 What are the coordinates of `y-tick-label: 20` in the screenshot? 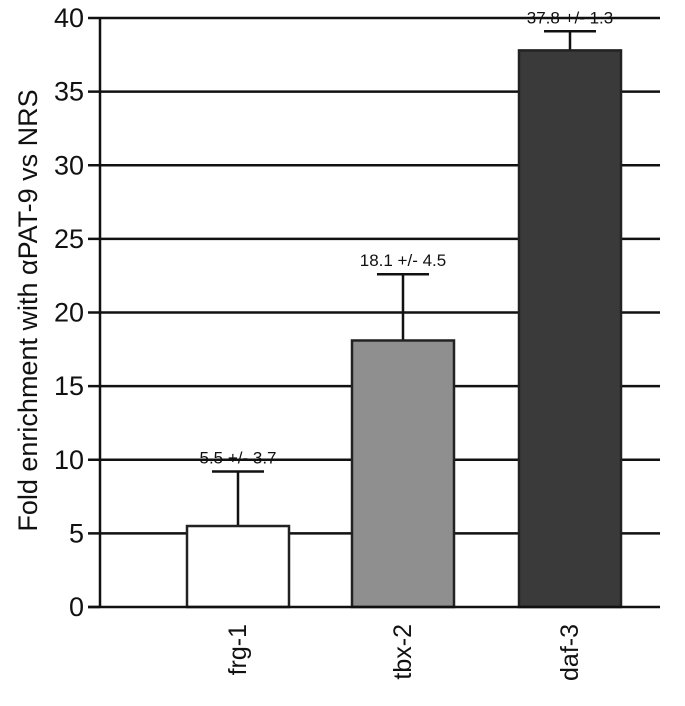 It's located at (69, 313).